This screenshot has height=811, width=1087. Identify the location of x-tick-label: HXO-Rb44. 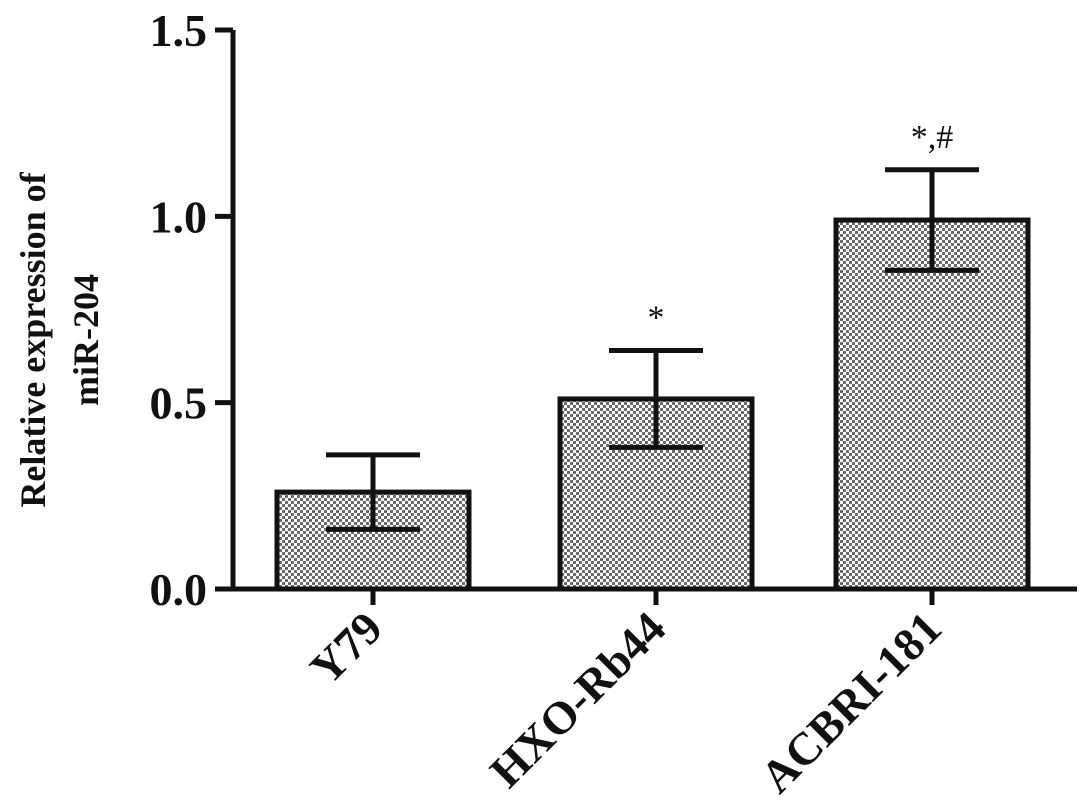
(577, 699).